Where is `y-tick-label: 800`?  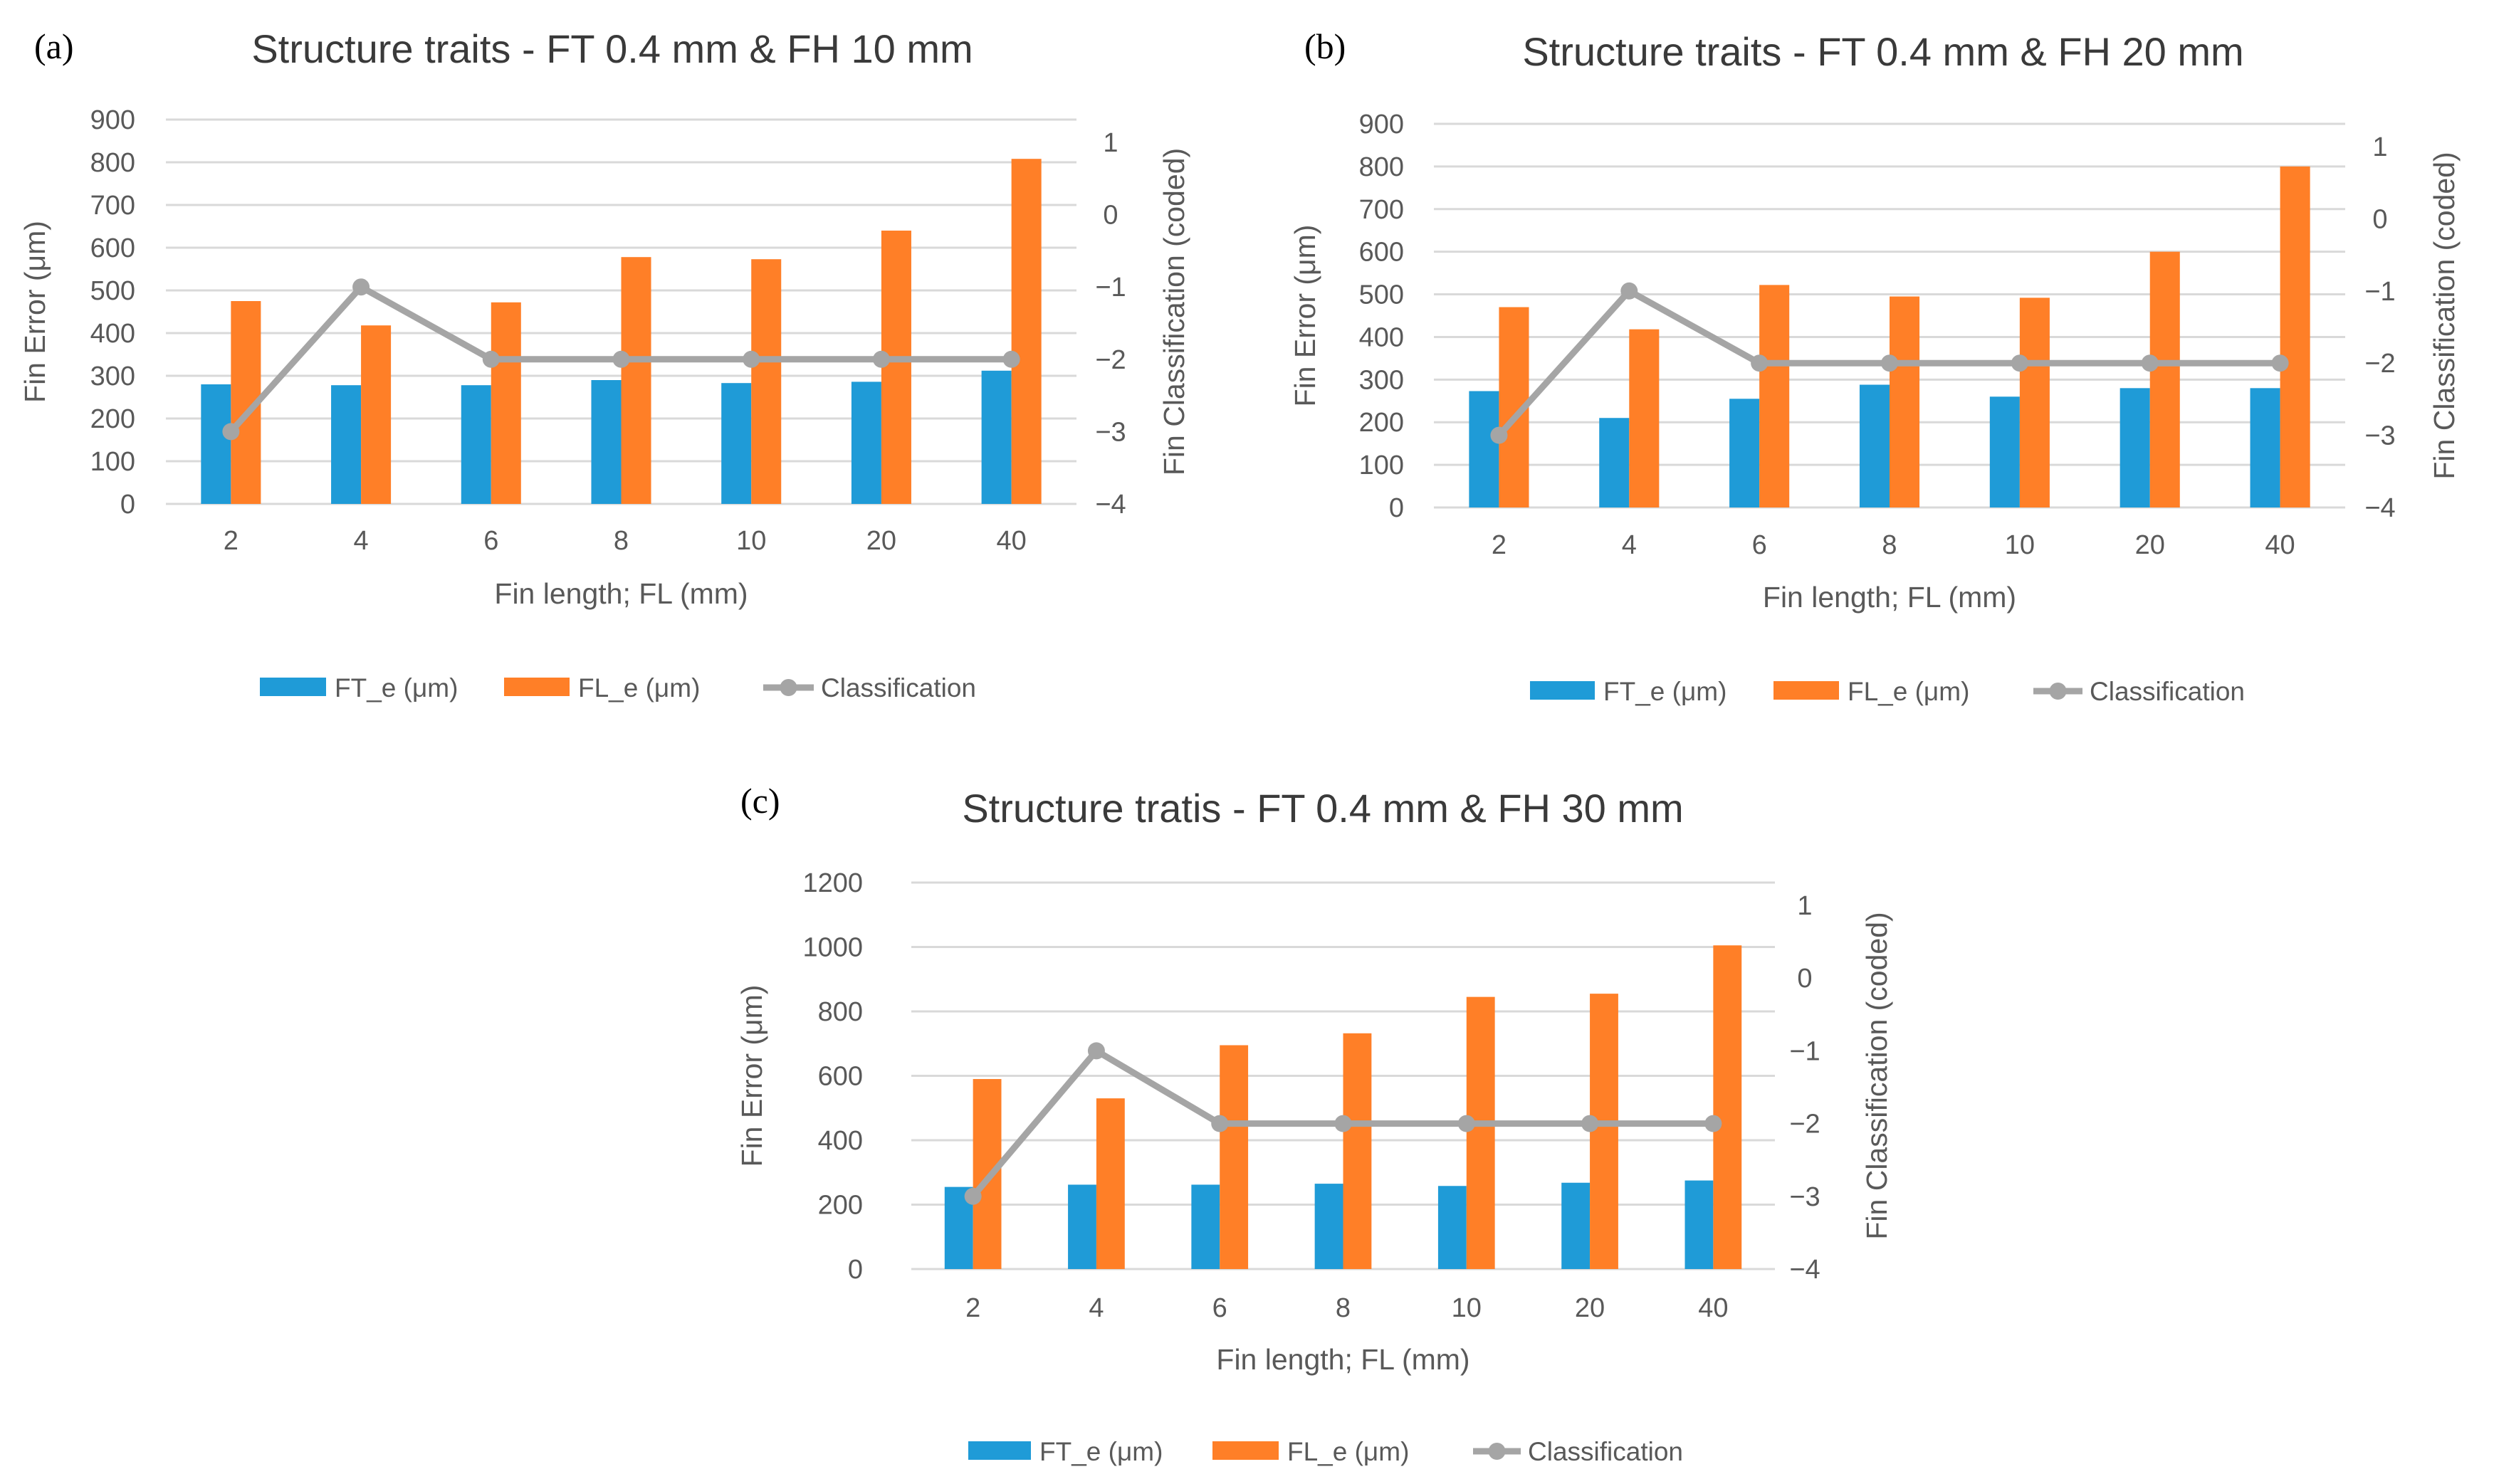 y-tick-label: 800 is located at coordinates (112, 163).